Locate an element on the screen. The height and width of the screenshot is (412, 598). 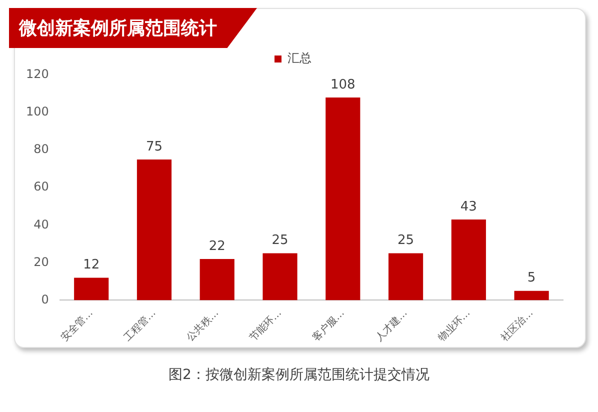
y-tick-label: 40 is located at coordinates (41, 224).